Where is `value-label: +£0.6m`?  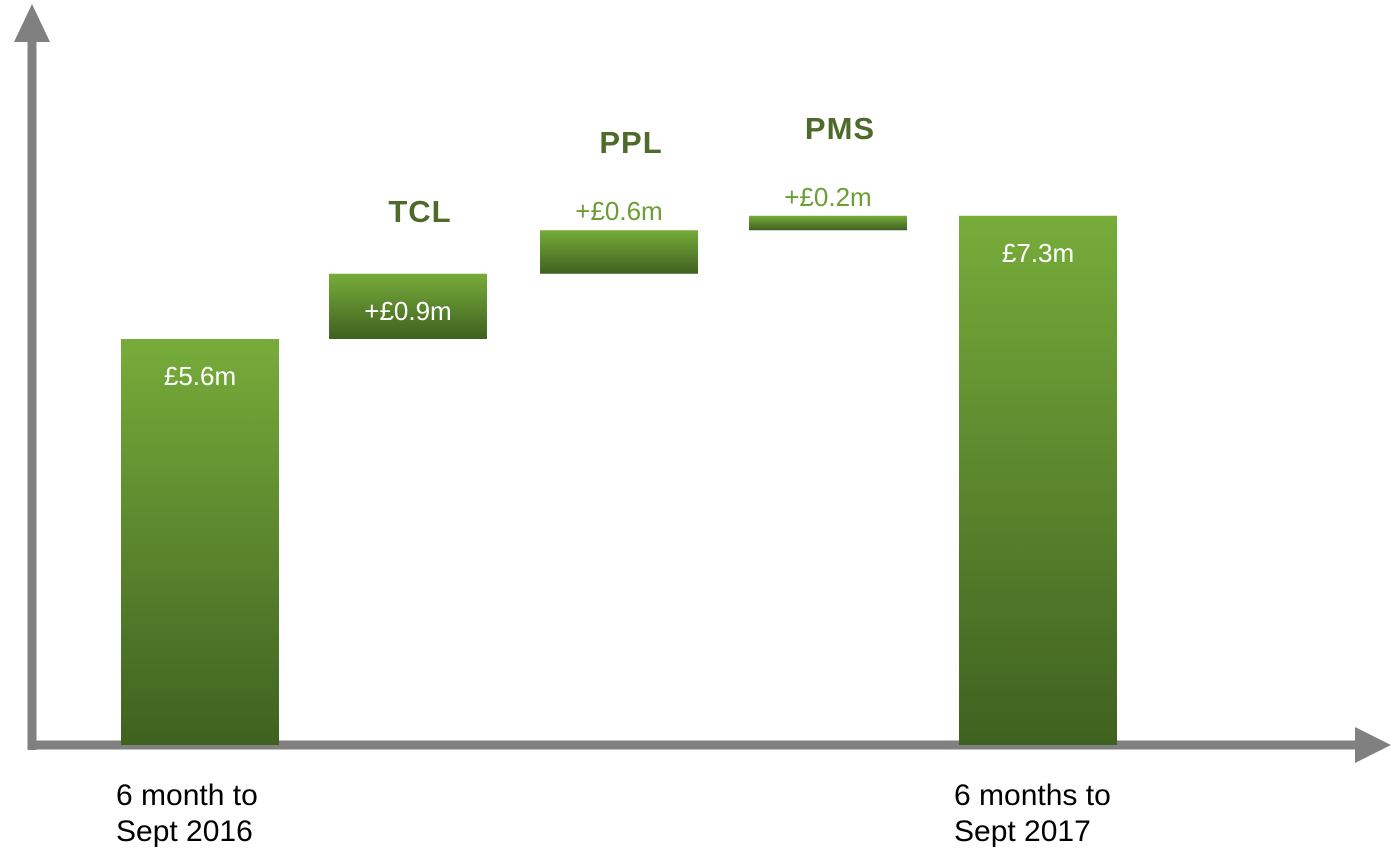
value-label: +£0.6m is located at coordinates (619, 211).